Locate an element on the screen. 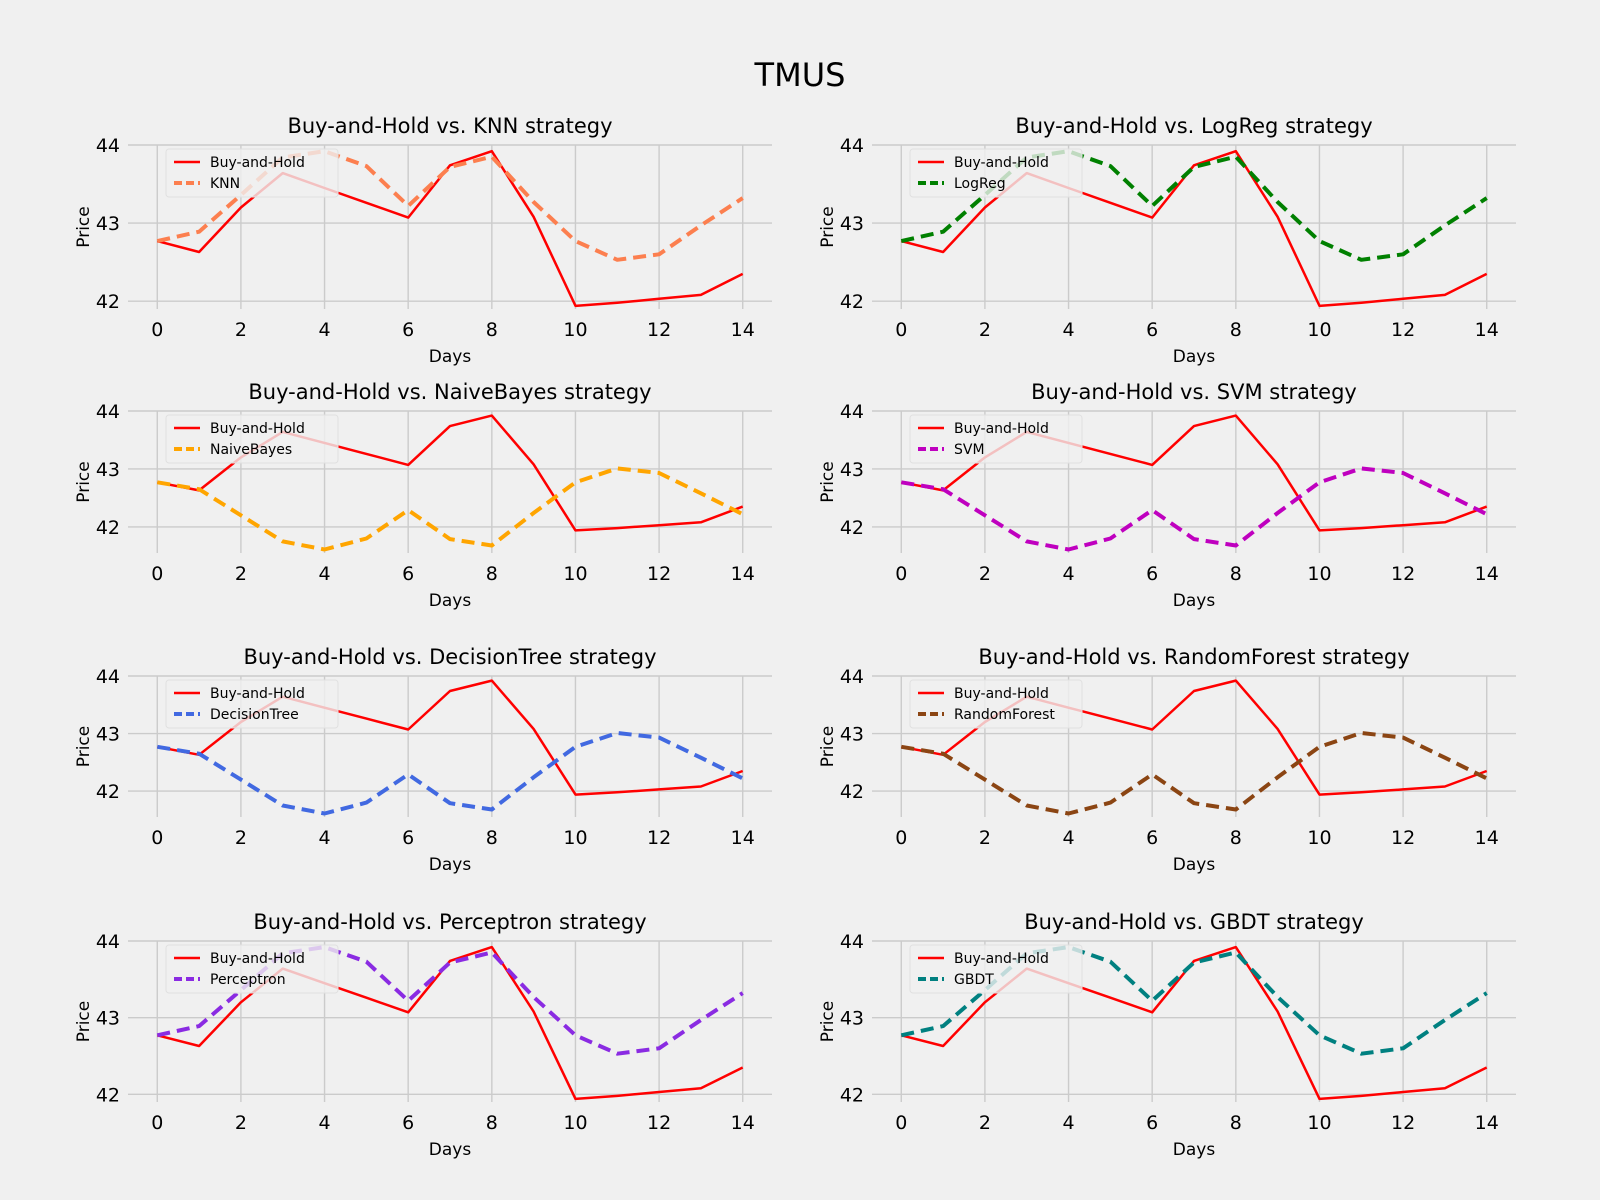 The width and height of the screenshot is (1600, 1200). legend-label: DecisionTree is located at coordinates (254, 715).